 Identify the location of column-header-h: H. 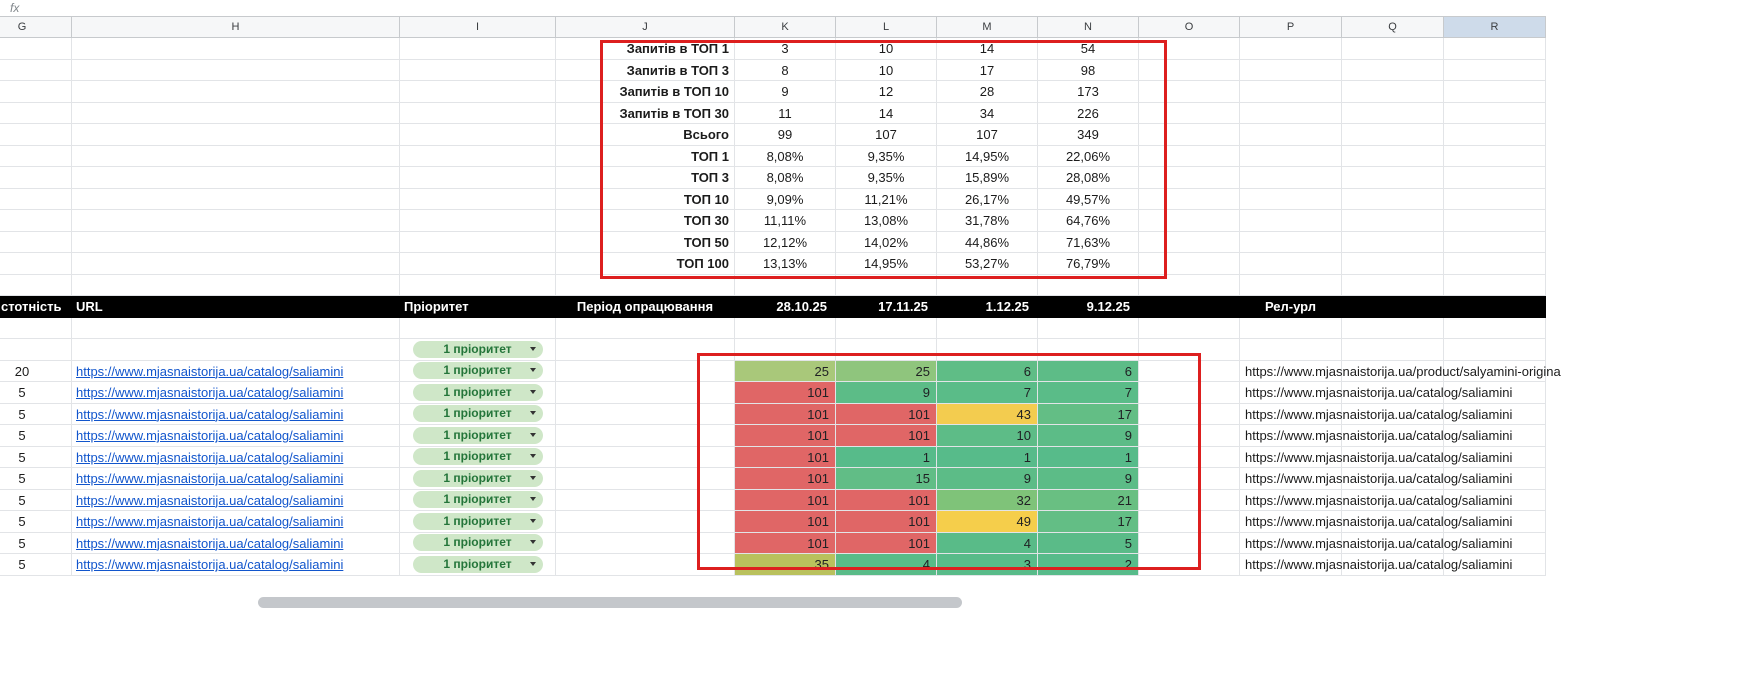
(236, 27).